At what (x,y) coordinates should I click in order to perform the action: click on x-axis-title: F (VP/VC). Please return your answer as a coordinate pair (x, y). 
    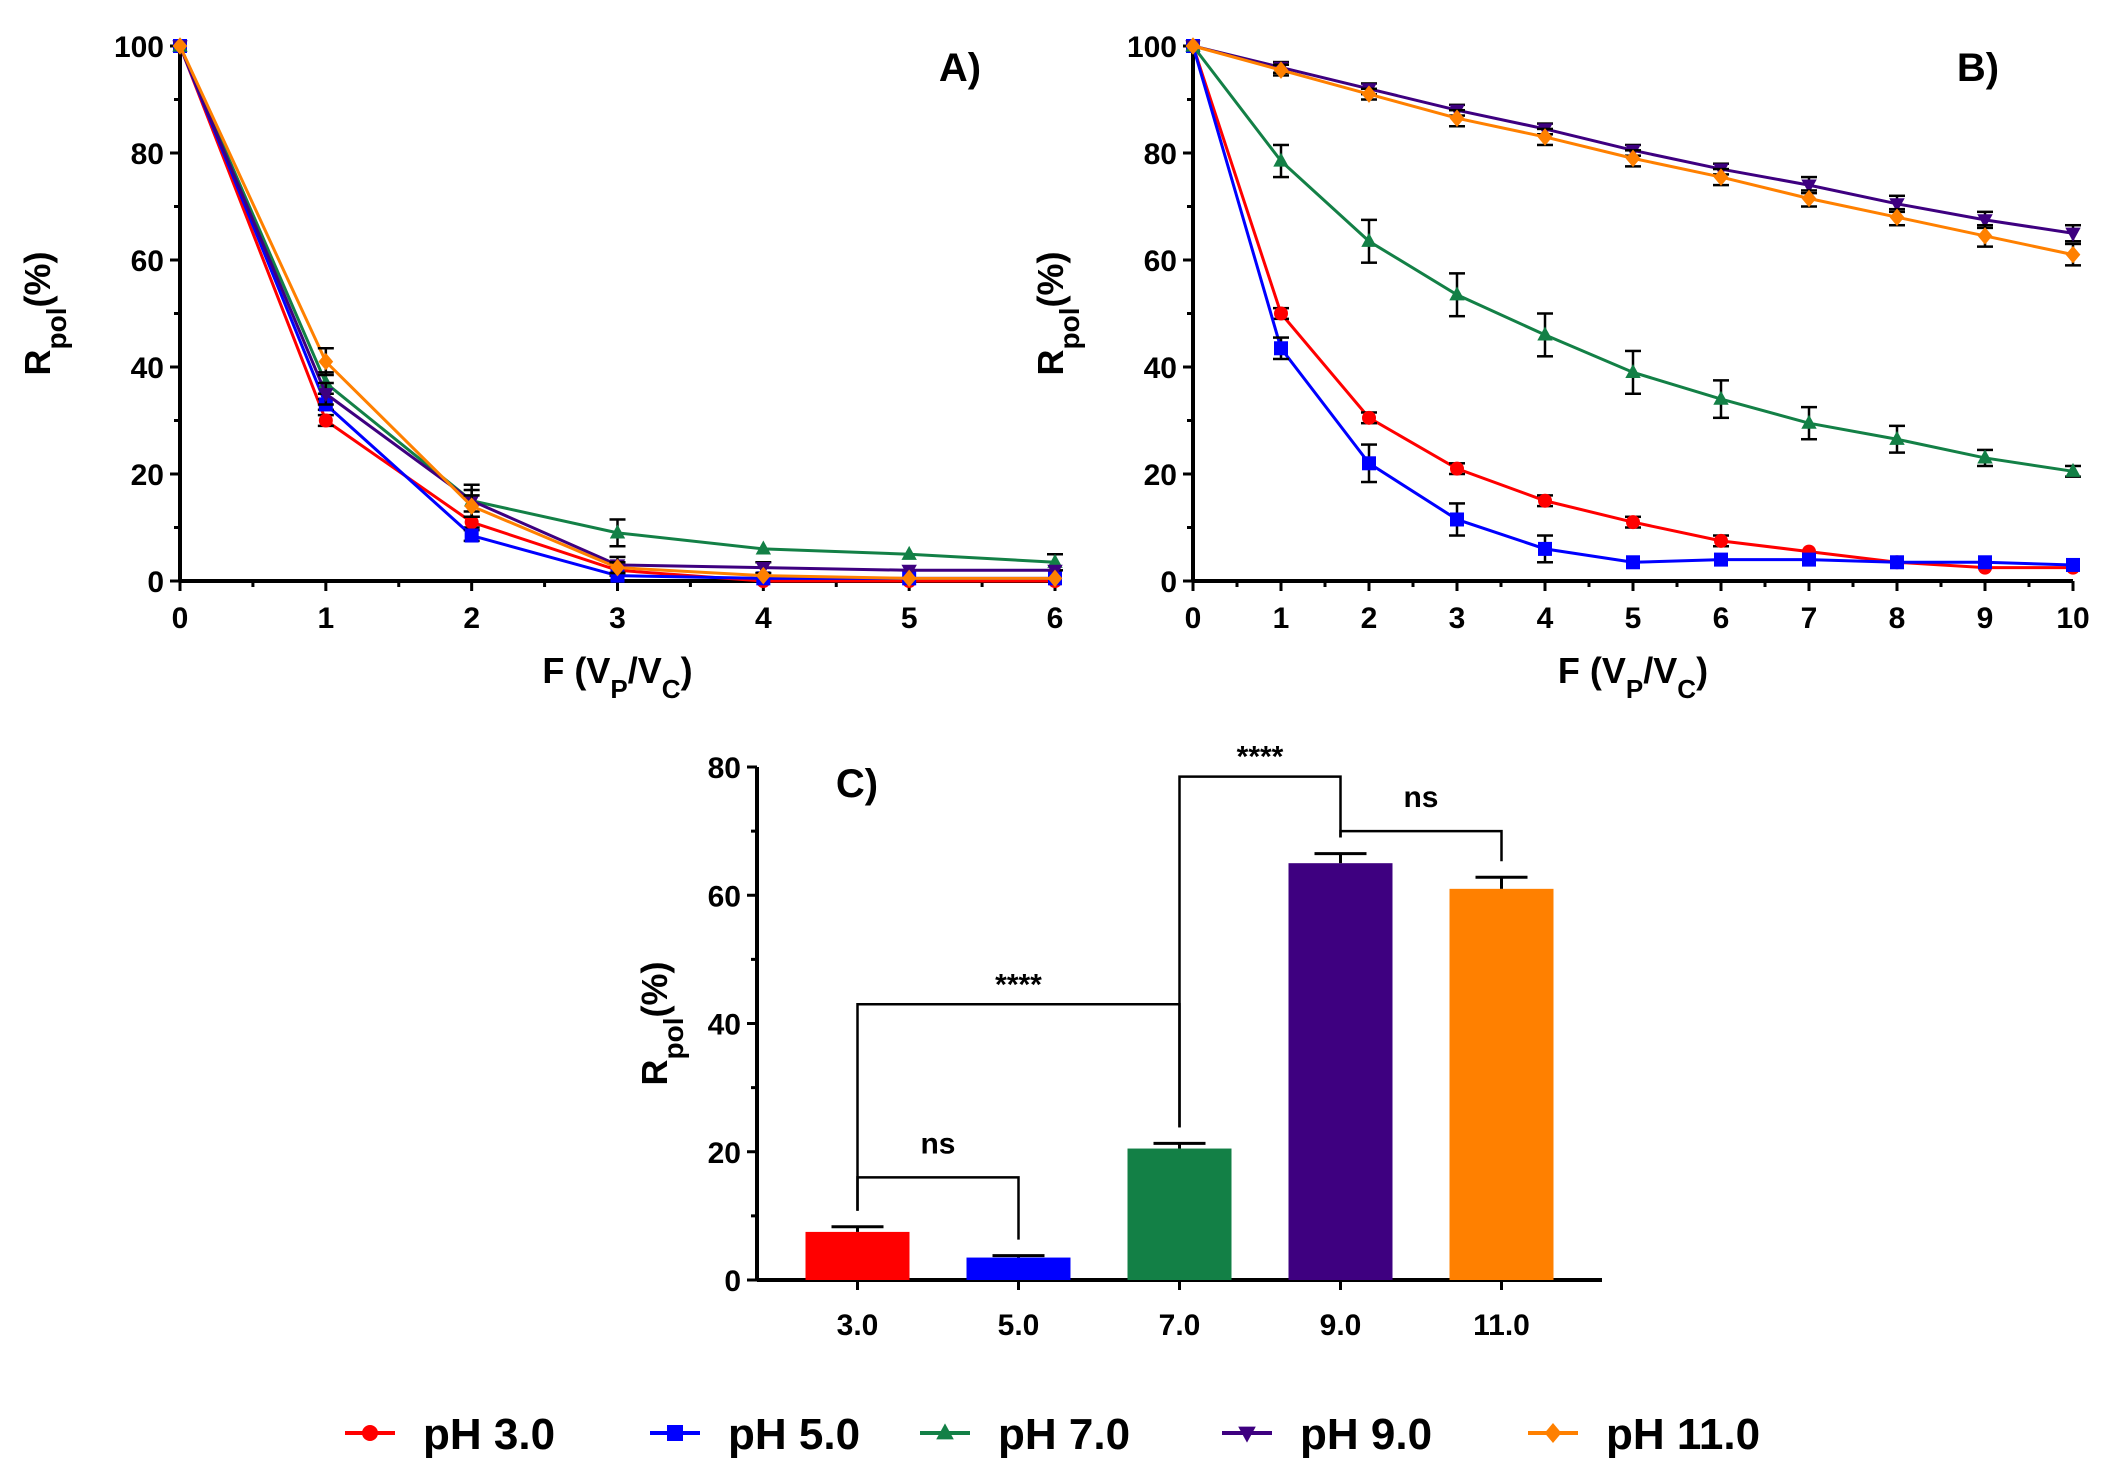
    Looking at the image, I should click on (1633, 677).